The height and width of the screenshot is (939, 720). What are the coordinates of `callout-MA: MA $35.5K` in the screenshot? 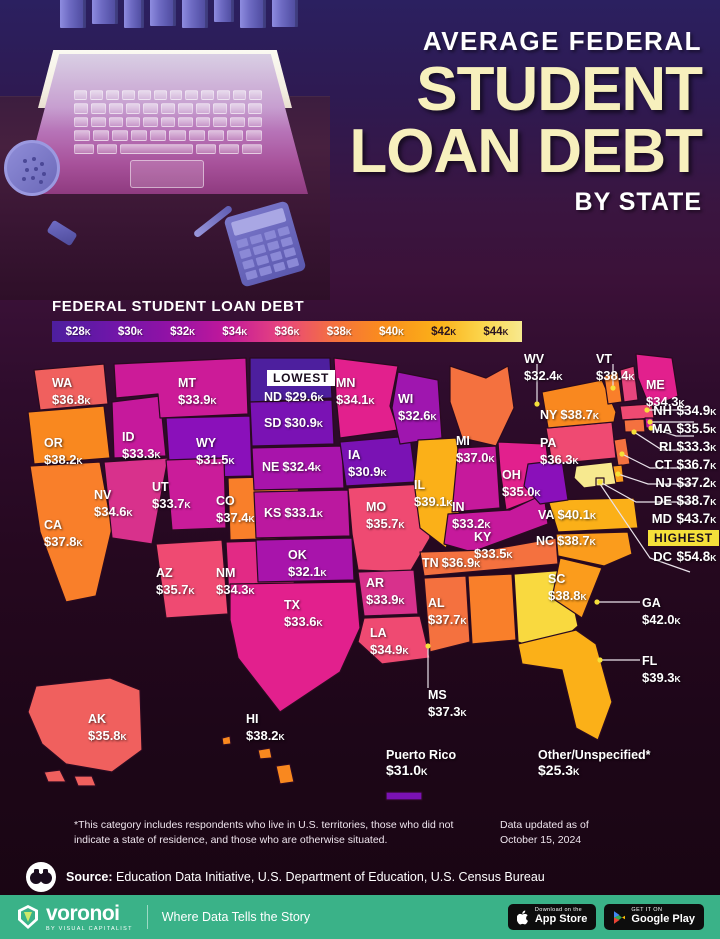 It's located at (684, 428).